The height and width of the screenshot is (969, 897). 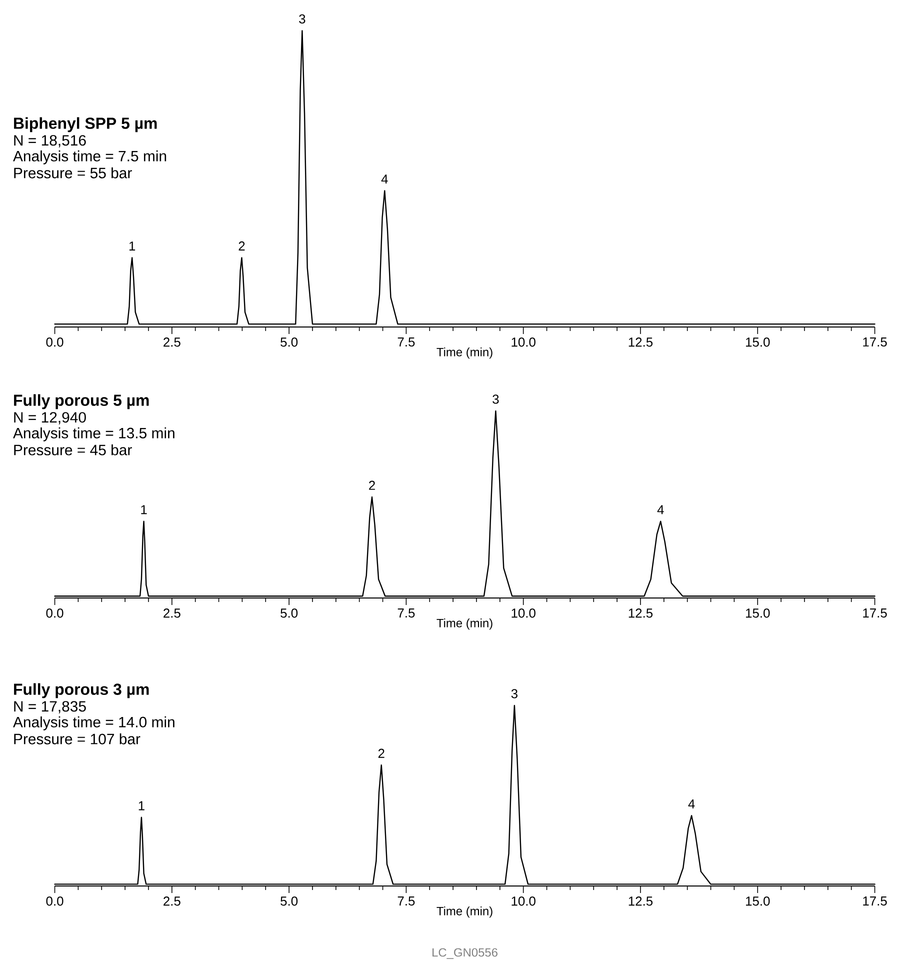 I want to click on annotation: N = 17,835, so click(x=50, y=707).